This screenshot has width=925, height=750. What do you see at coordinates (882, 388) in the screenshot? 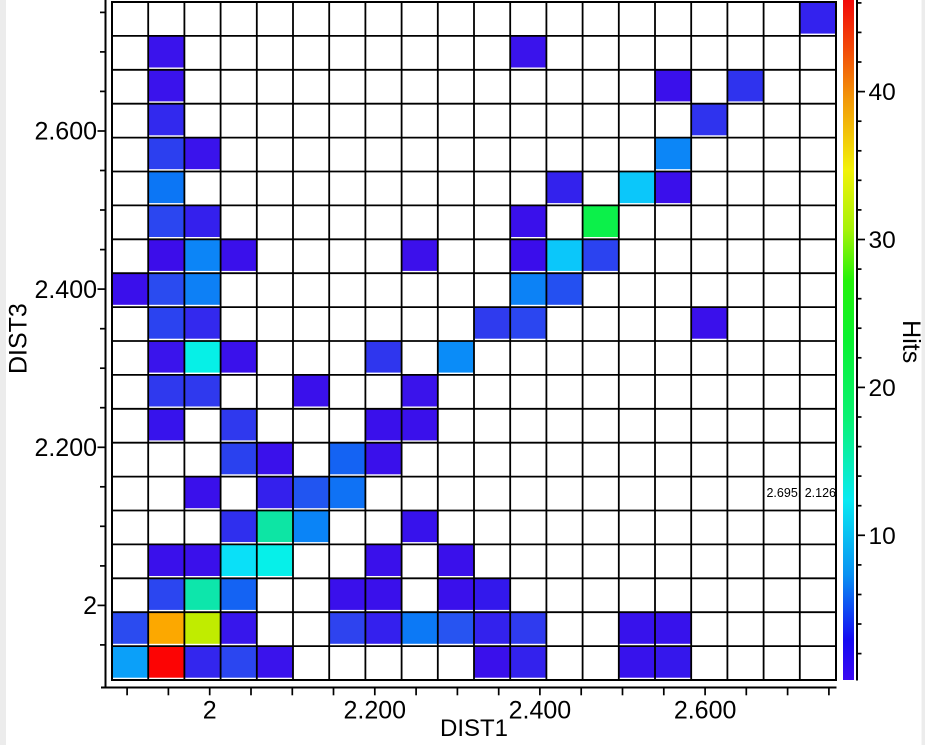
I see `svg-text: 20` at bounding box center [882, 388].